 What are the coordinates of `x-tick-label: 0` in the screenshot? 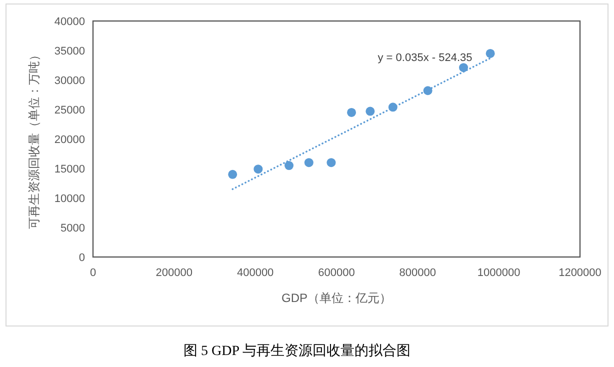 It's located at (93, 273).